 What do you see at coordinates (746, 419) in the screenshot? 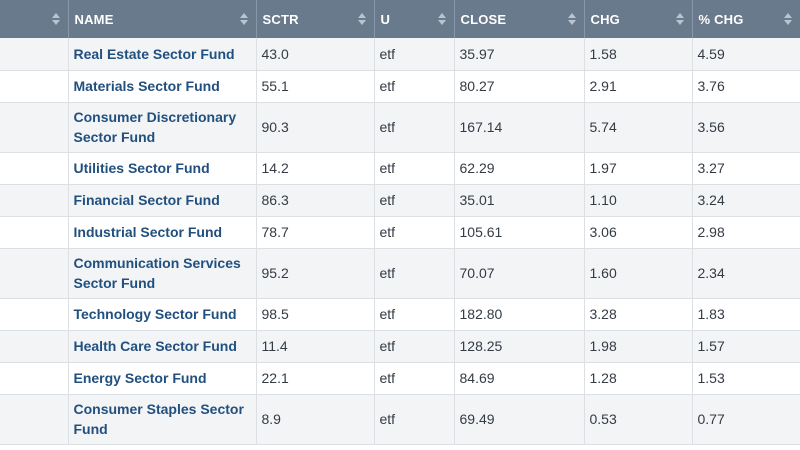
I see `pct-chg-cell: 0.77` at bounding box center [746, 419].